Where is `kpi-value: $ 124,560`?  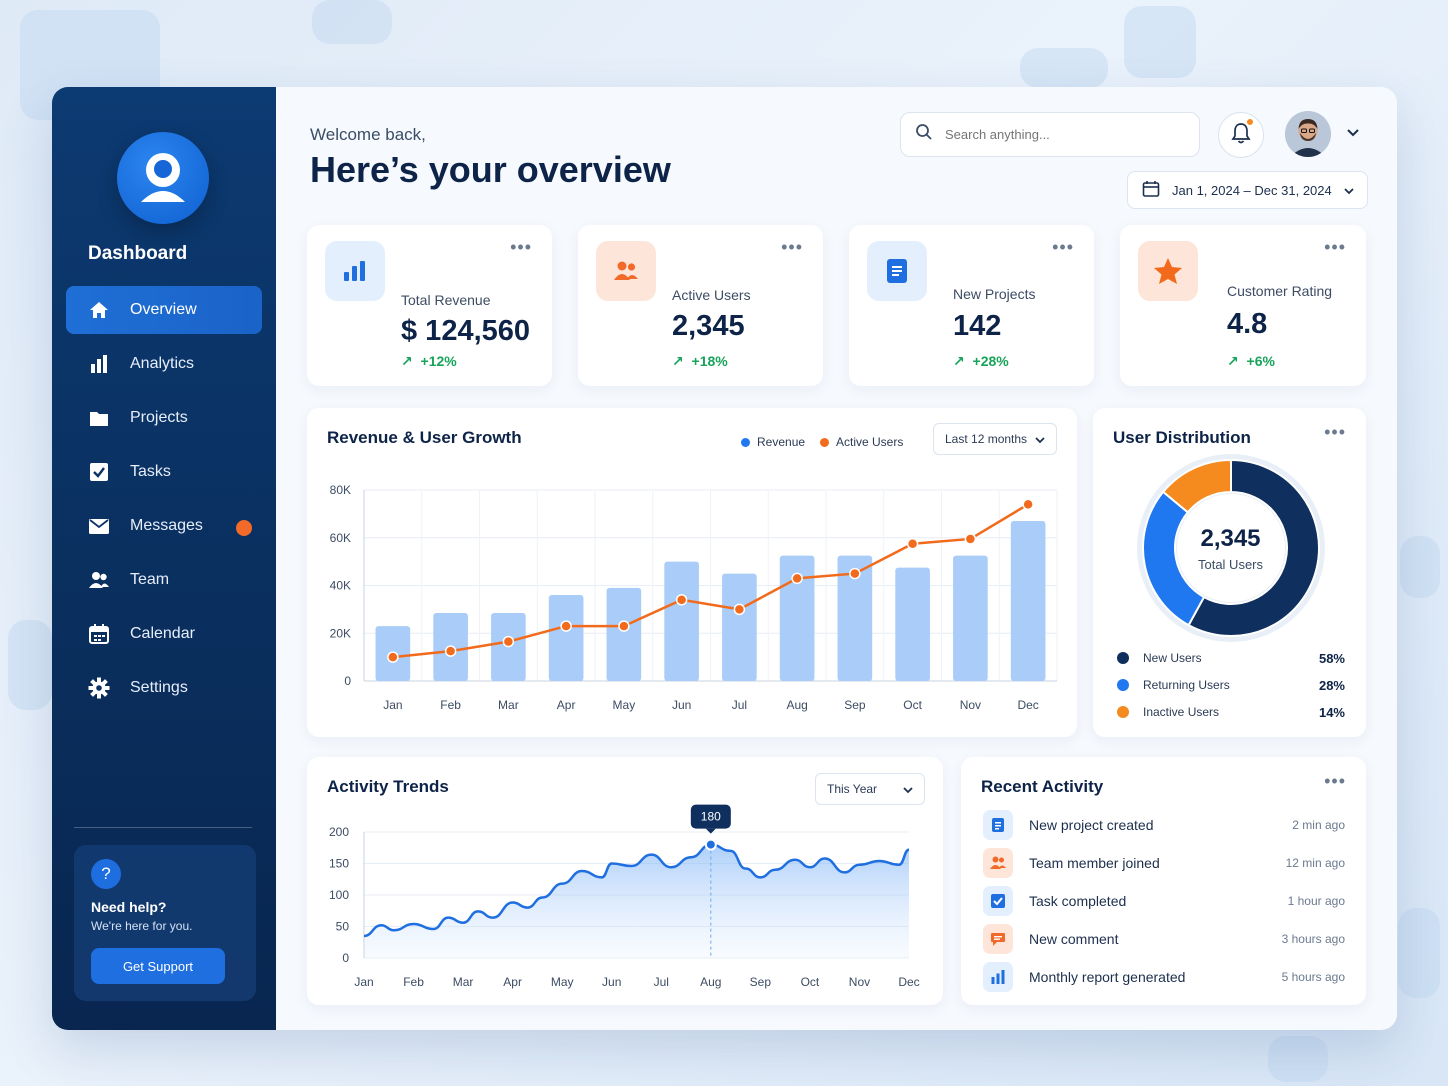
kpi-value: $ 124,560 is located at coordinates (466, 331).